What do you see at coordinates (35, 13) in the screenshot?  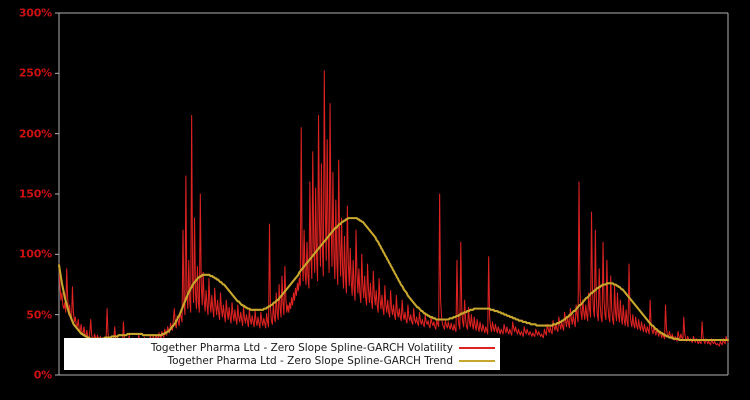 I see `y-axis-tick-label: 300%` at bounding box center [35, 13].